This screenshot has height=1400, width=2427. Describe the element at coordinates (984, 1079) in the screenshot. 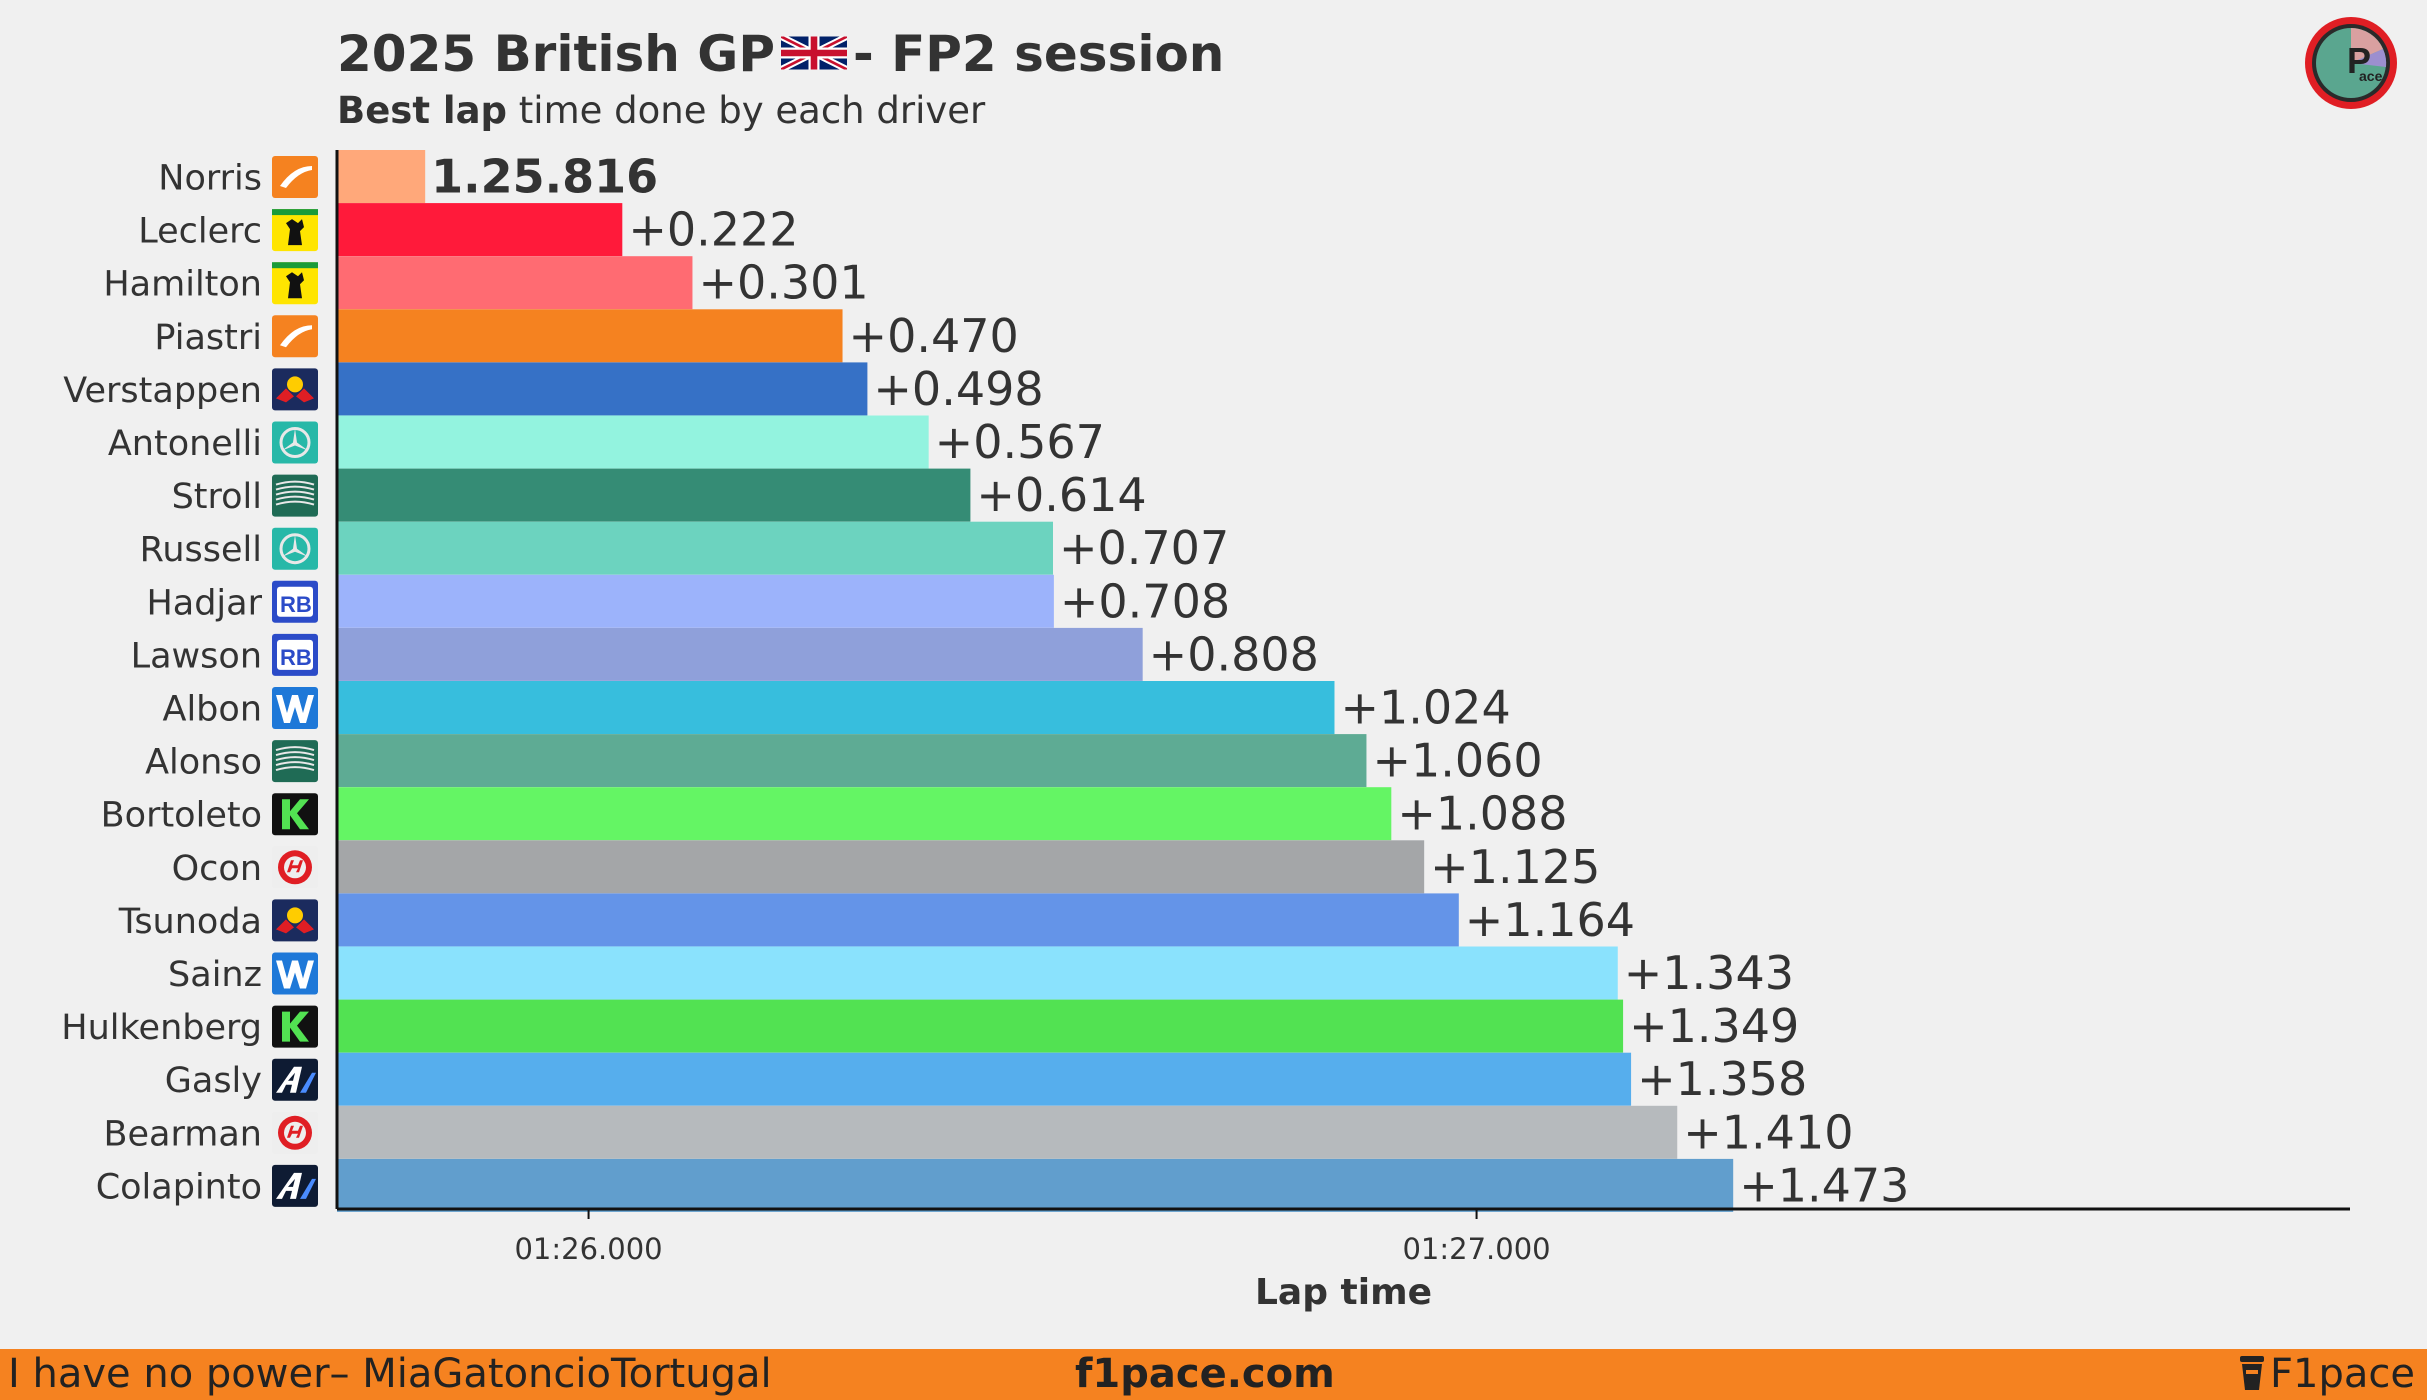

I see `bar-gasly` at that location.